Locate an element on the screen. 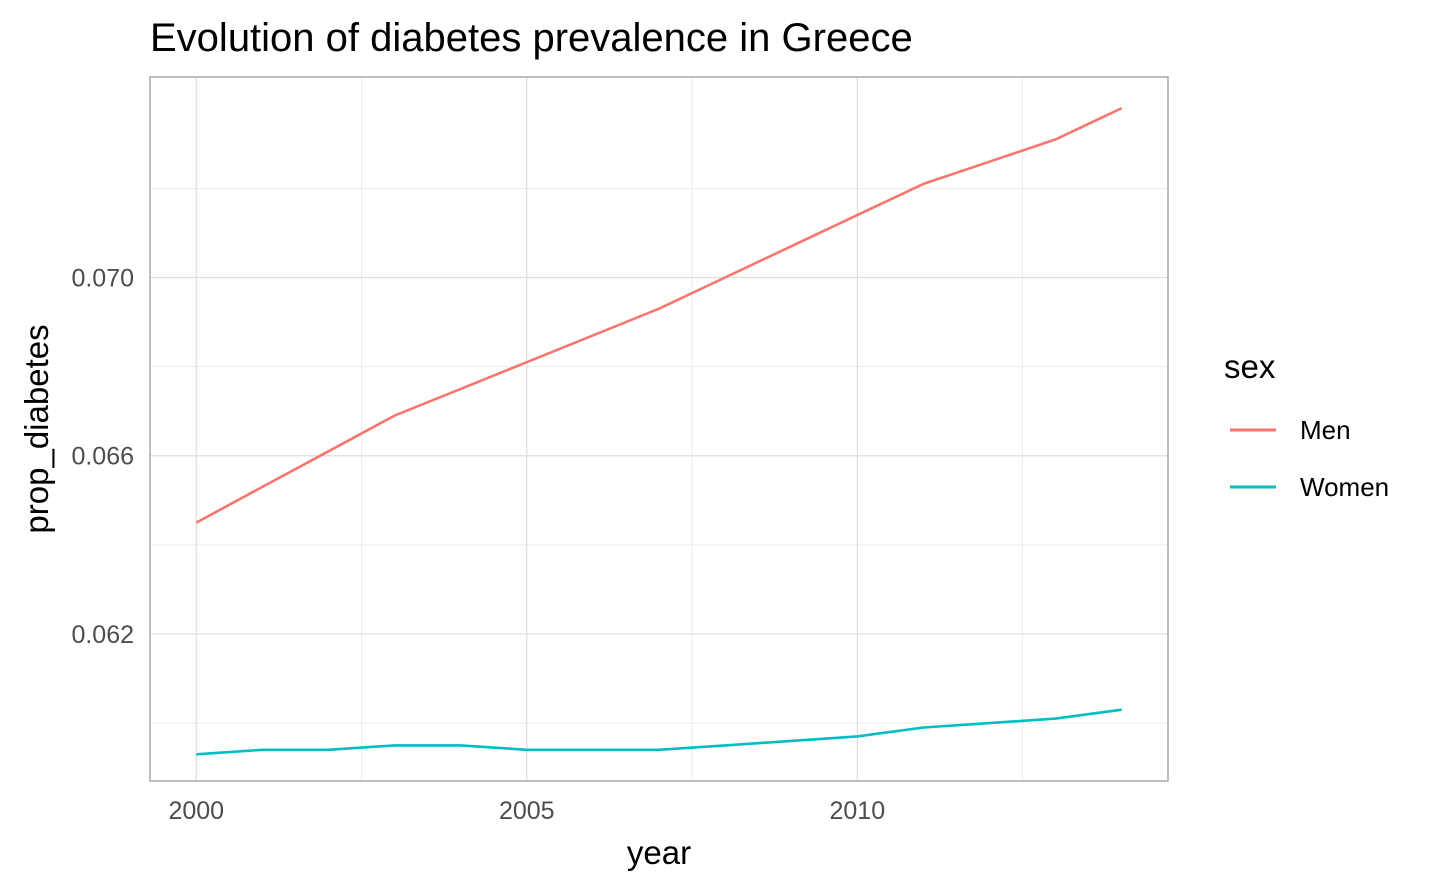 This screenshot has height=889, width=1440. y-axis-title: prop_diabetes is located at coordinates (36, 428).